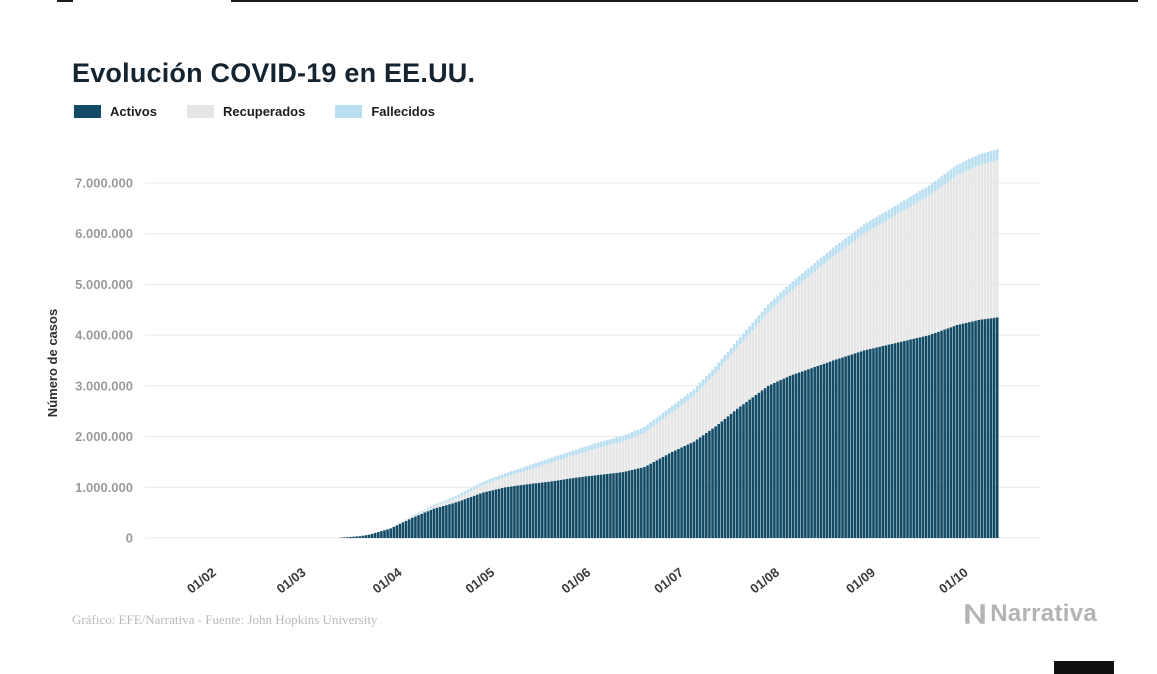 This screenshot has width=1157, height=674. I want to click on svg-text: 6.000.000, so click(104, 233).